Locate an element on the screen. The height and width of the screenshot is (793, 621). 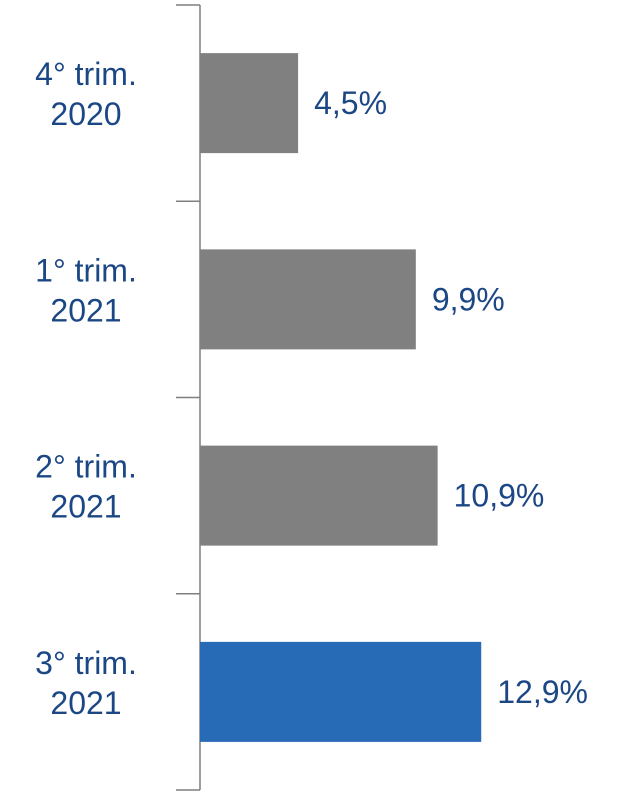
category-axis is located at coordinates (188, 397).